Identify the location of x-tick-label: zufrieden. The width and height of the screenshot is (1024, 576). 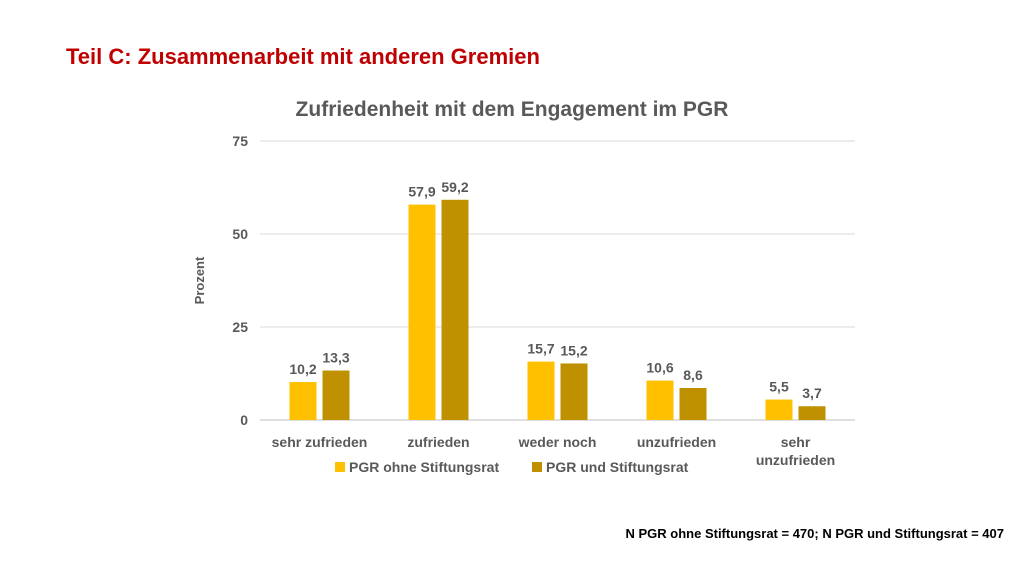
(438, 442).